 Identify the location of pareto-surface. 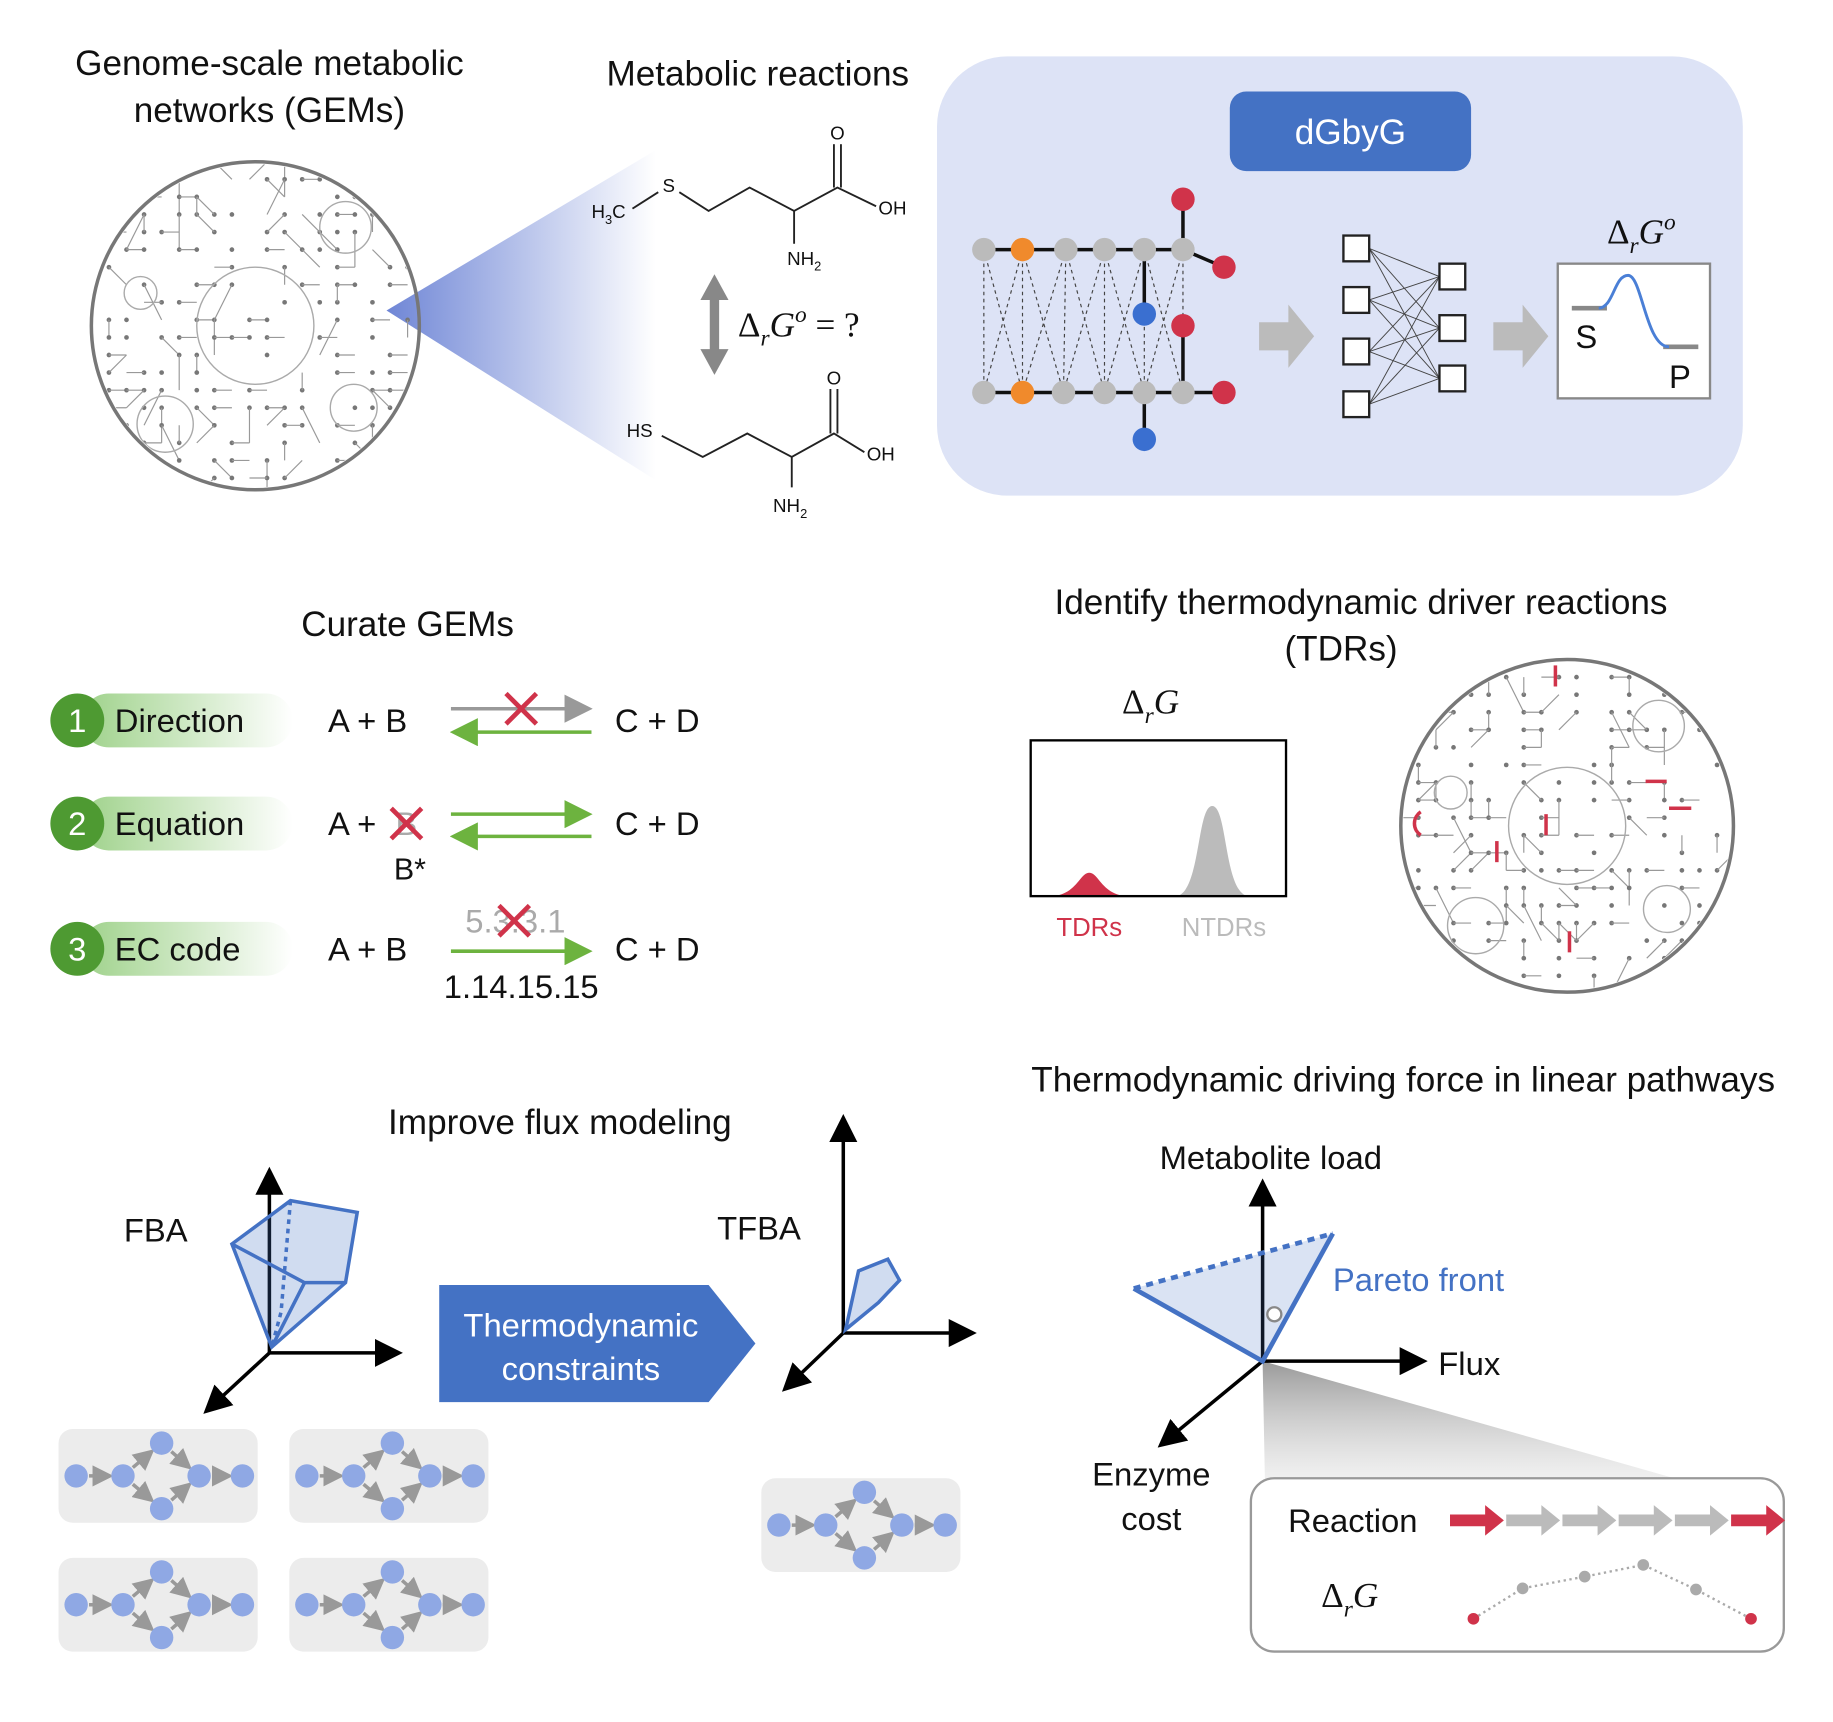
(1233, 1297).